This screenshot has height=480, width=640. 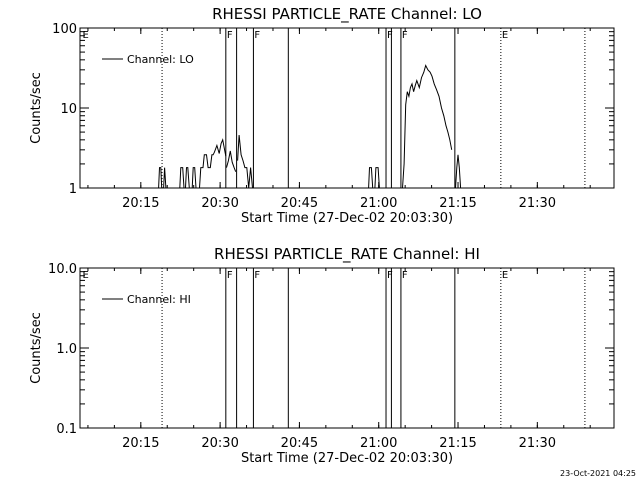 I want to click on y-tick-label: 100, so click(x=64, y=29).